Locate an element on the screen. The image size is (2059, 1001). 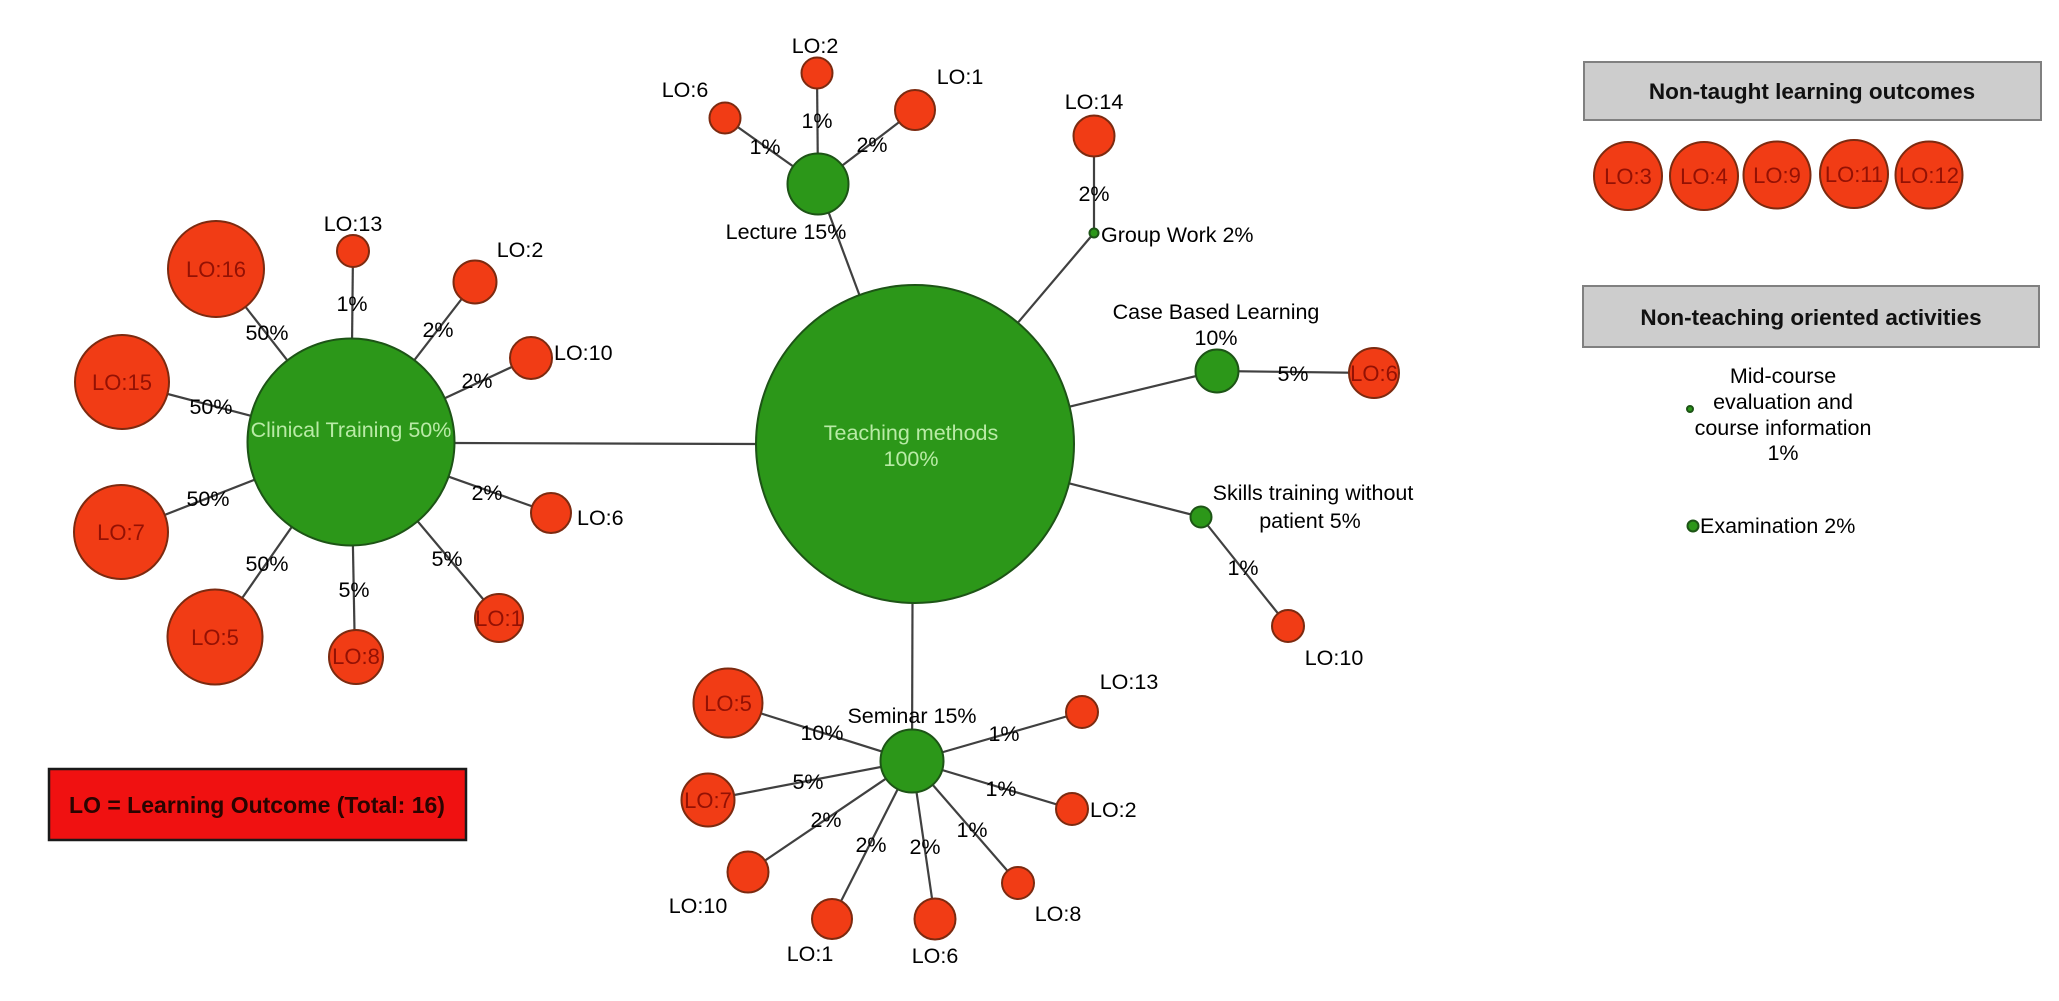
svg-text: Group Work 2% is located at coordinates (1177, 235).